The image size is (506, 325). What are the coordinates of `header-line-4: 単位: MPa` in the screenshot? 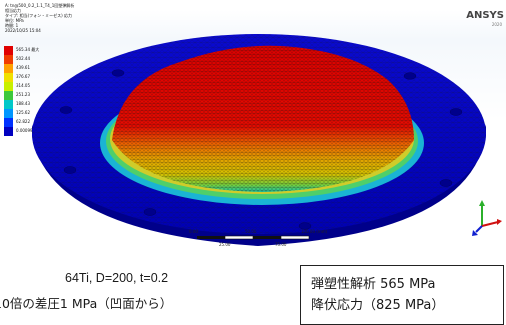 It's located at (14, 20).